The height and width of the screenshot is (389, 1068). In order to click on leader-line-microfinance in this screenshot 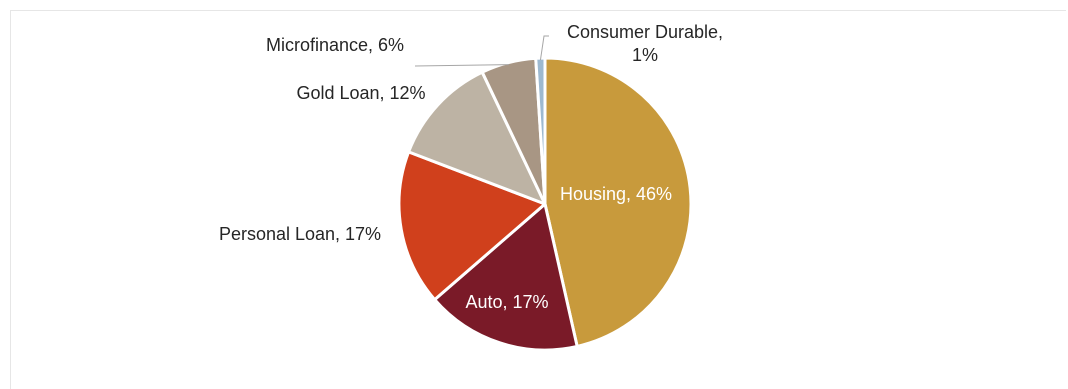, I will do `click(461, 65)`.